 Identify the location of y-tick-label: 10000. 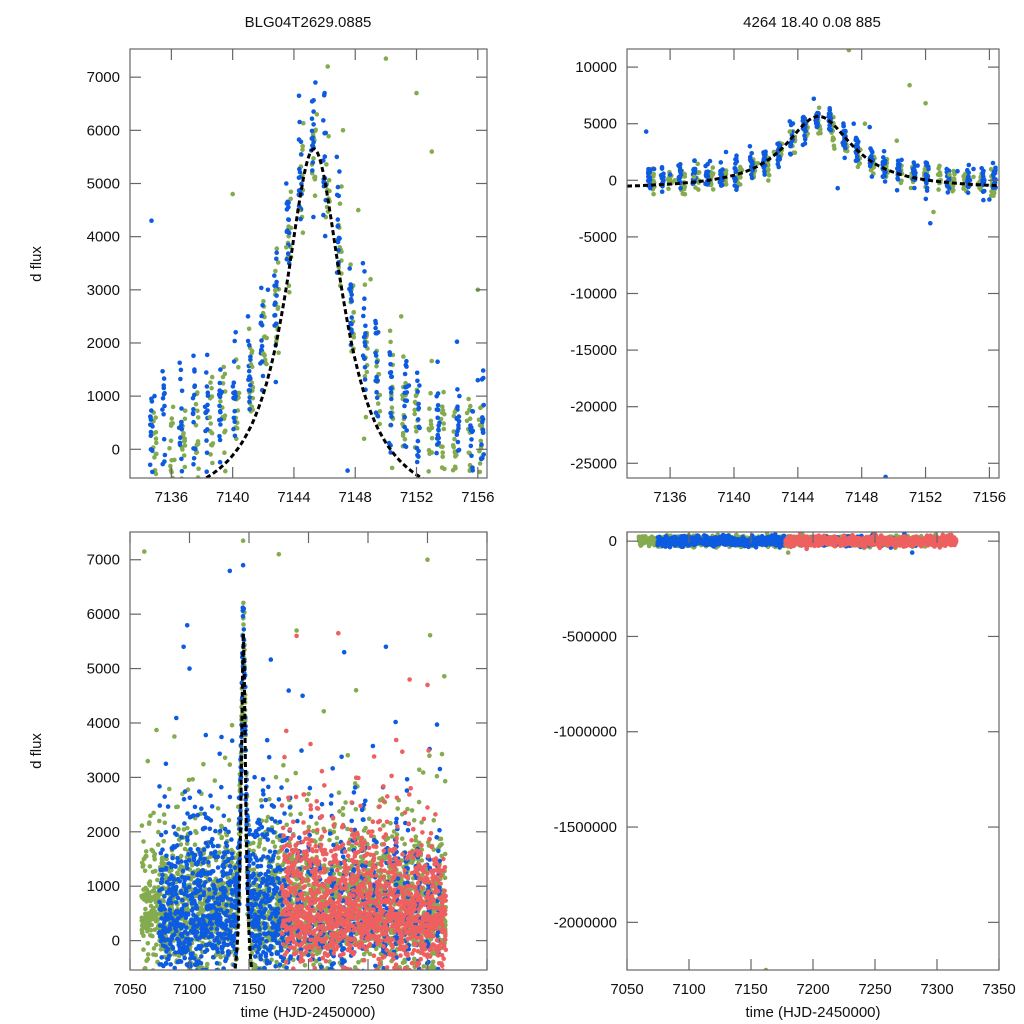
(596, 67).